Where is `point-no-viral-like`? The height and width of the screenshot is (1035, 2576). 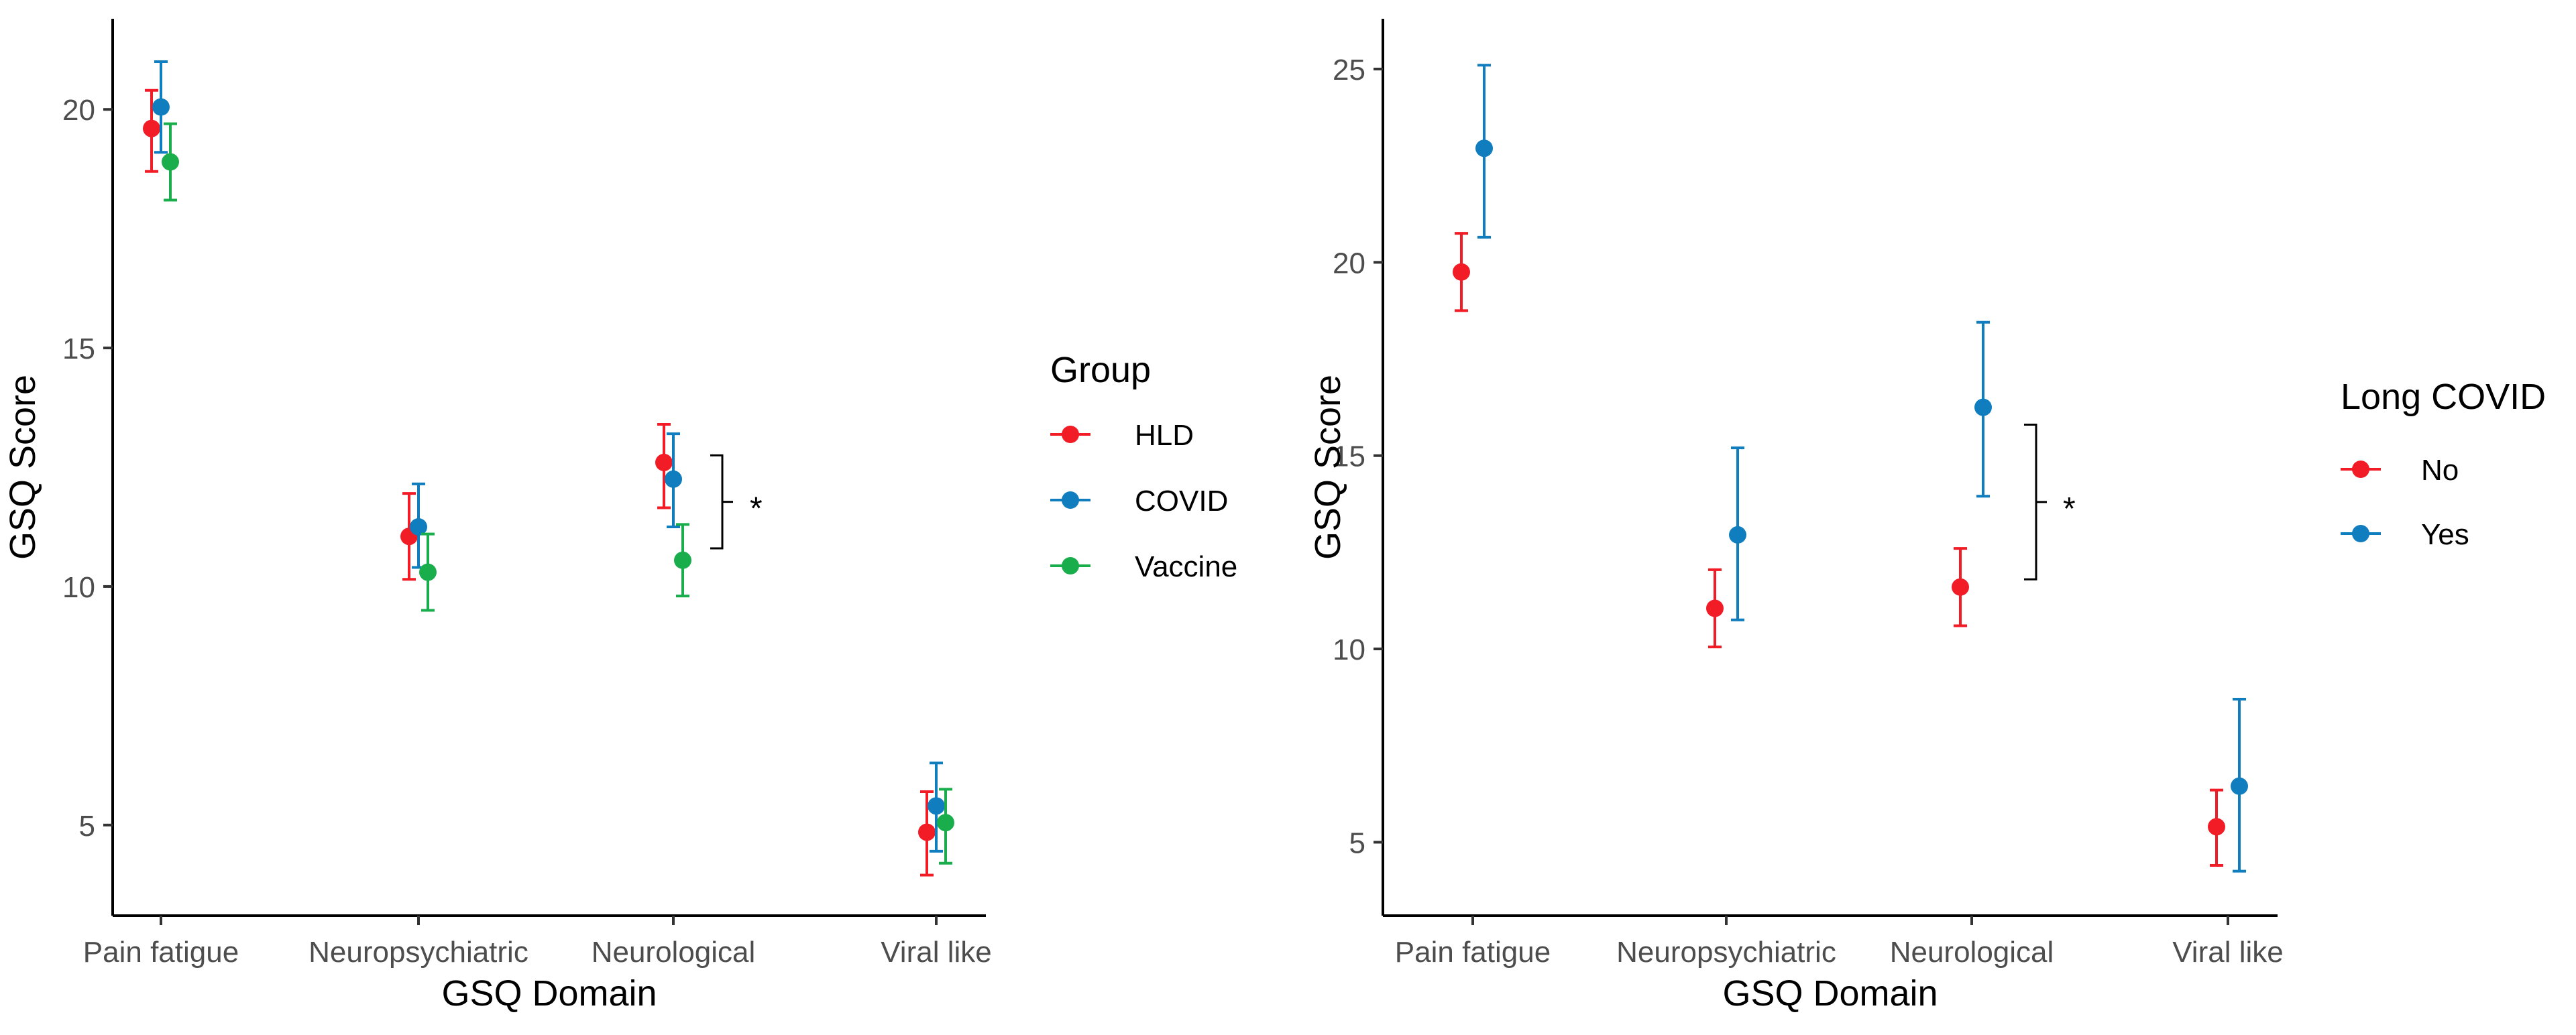 point-no-viral-like is located at coordinates (2216, 827).